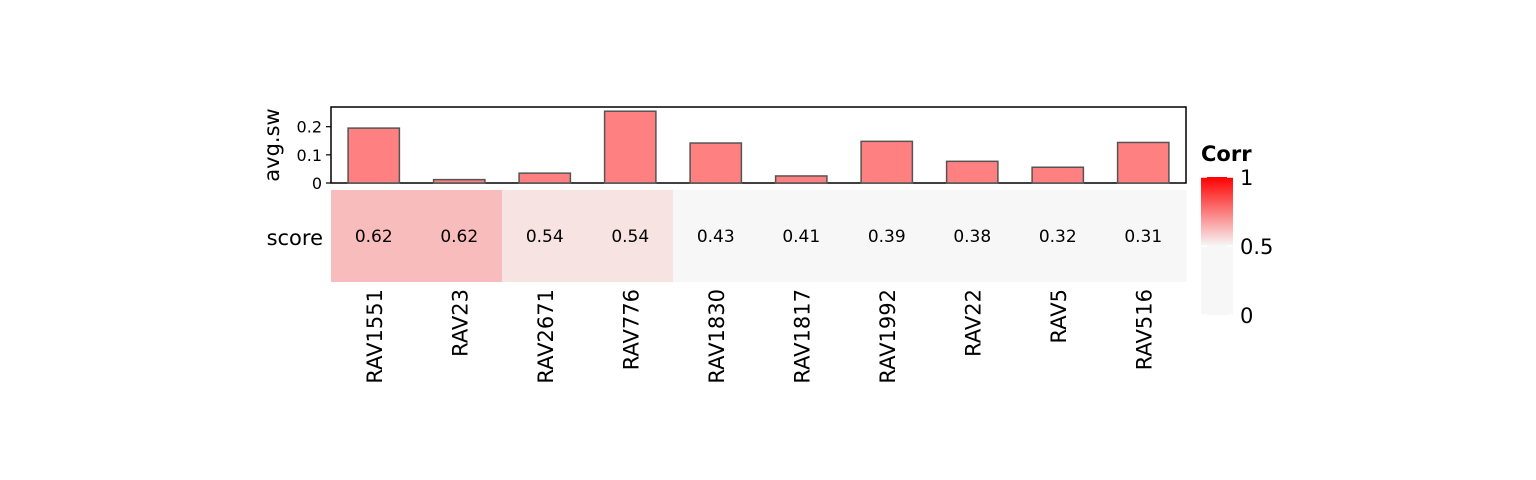 The width and height of the screenshot is (1536, 480). I want to click on heatmap-cell-label: 0.31, so click(1143, 237).